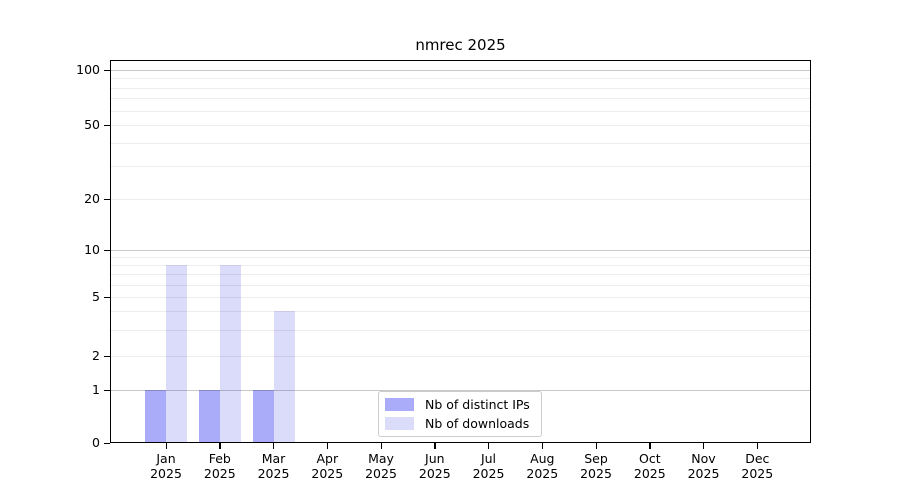 Image resolution: width=900 pixels, height=500 pixels. Describe the element at coordinates (96, 355) in the screenshot. I see `y-tick-label: 2` at that location.